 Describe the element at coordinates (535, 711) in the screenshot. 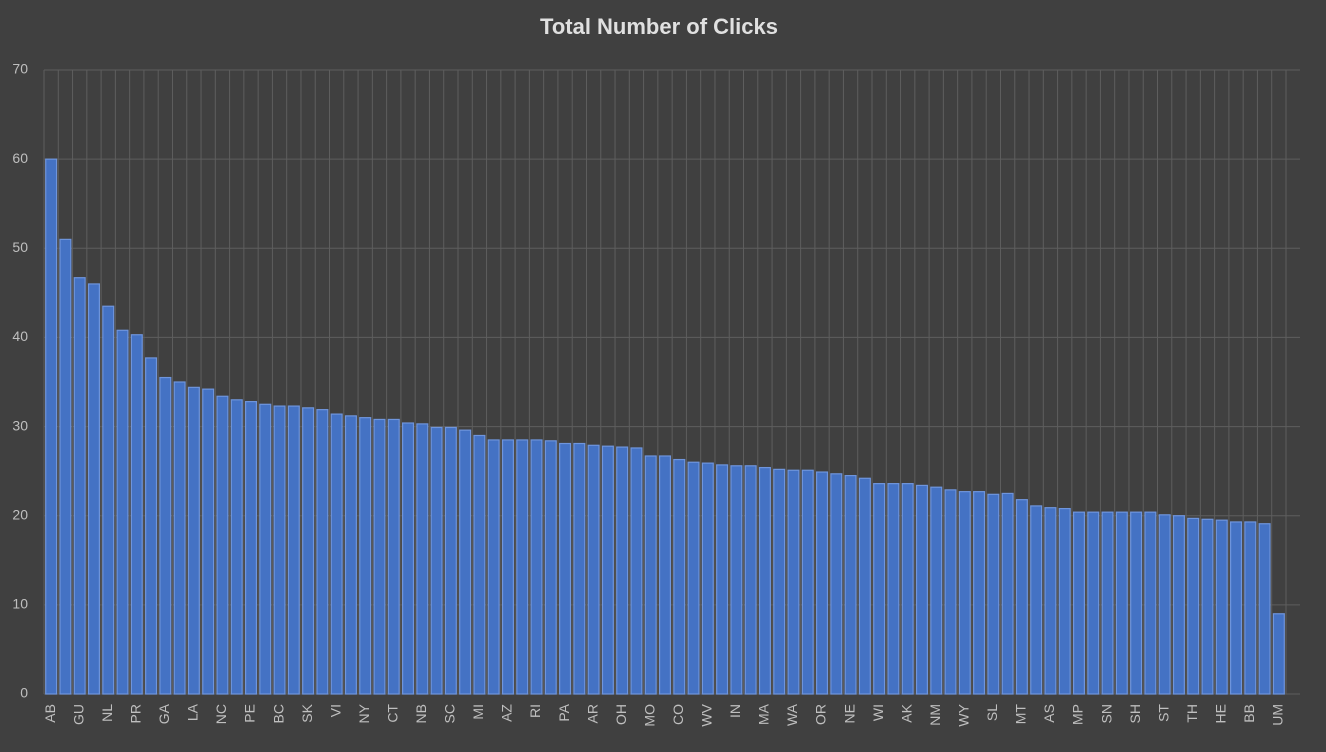

I see `x-tick-label: RI` at that location.